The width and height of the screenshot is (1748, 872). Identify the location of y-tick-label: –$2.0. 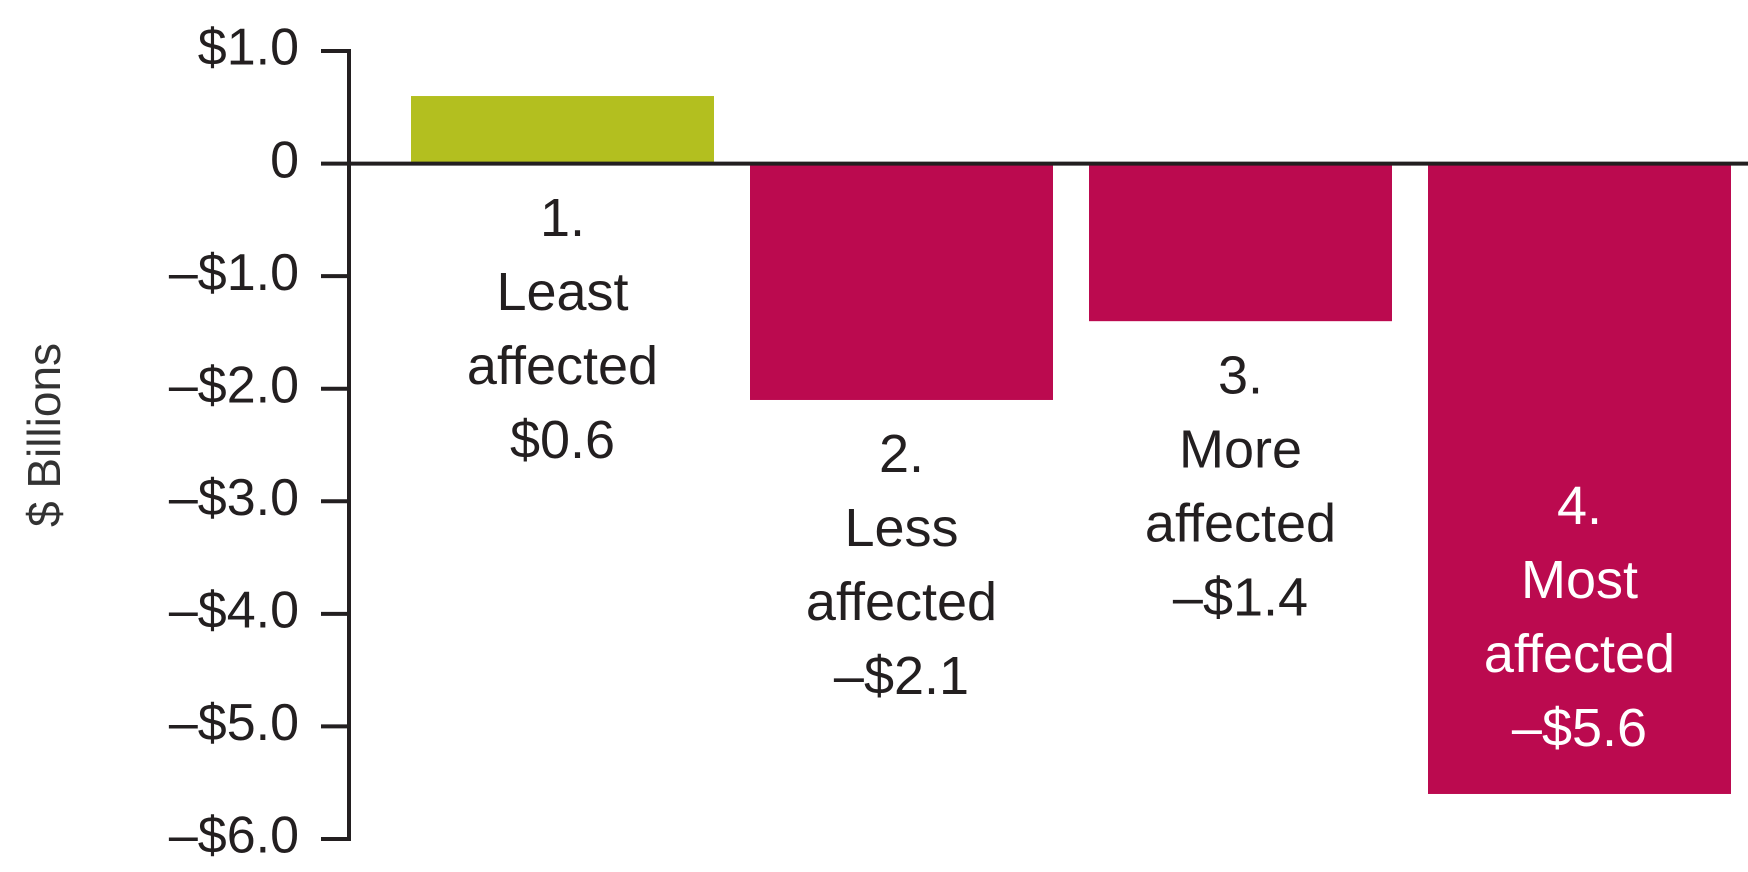
(234, 385).